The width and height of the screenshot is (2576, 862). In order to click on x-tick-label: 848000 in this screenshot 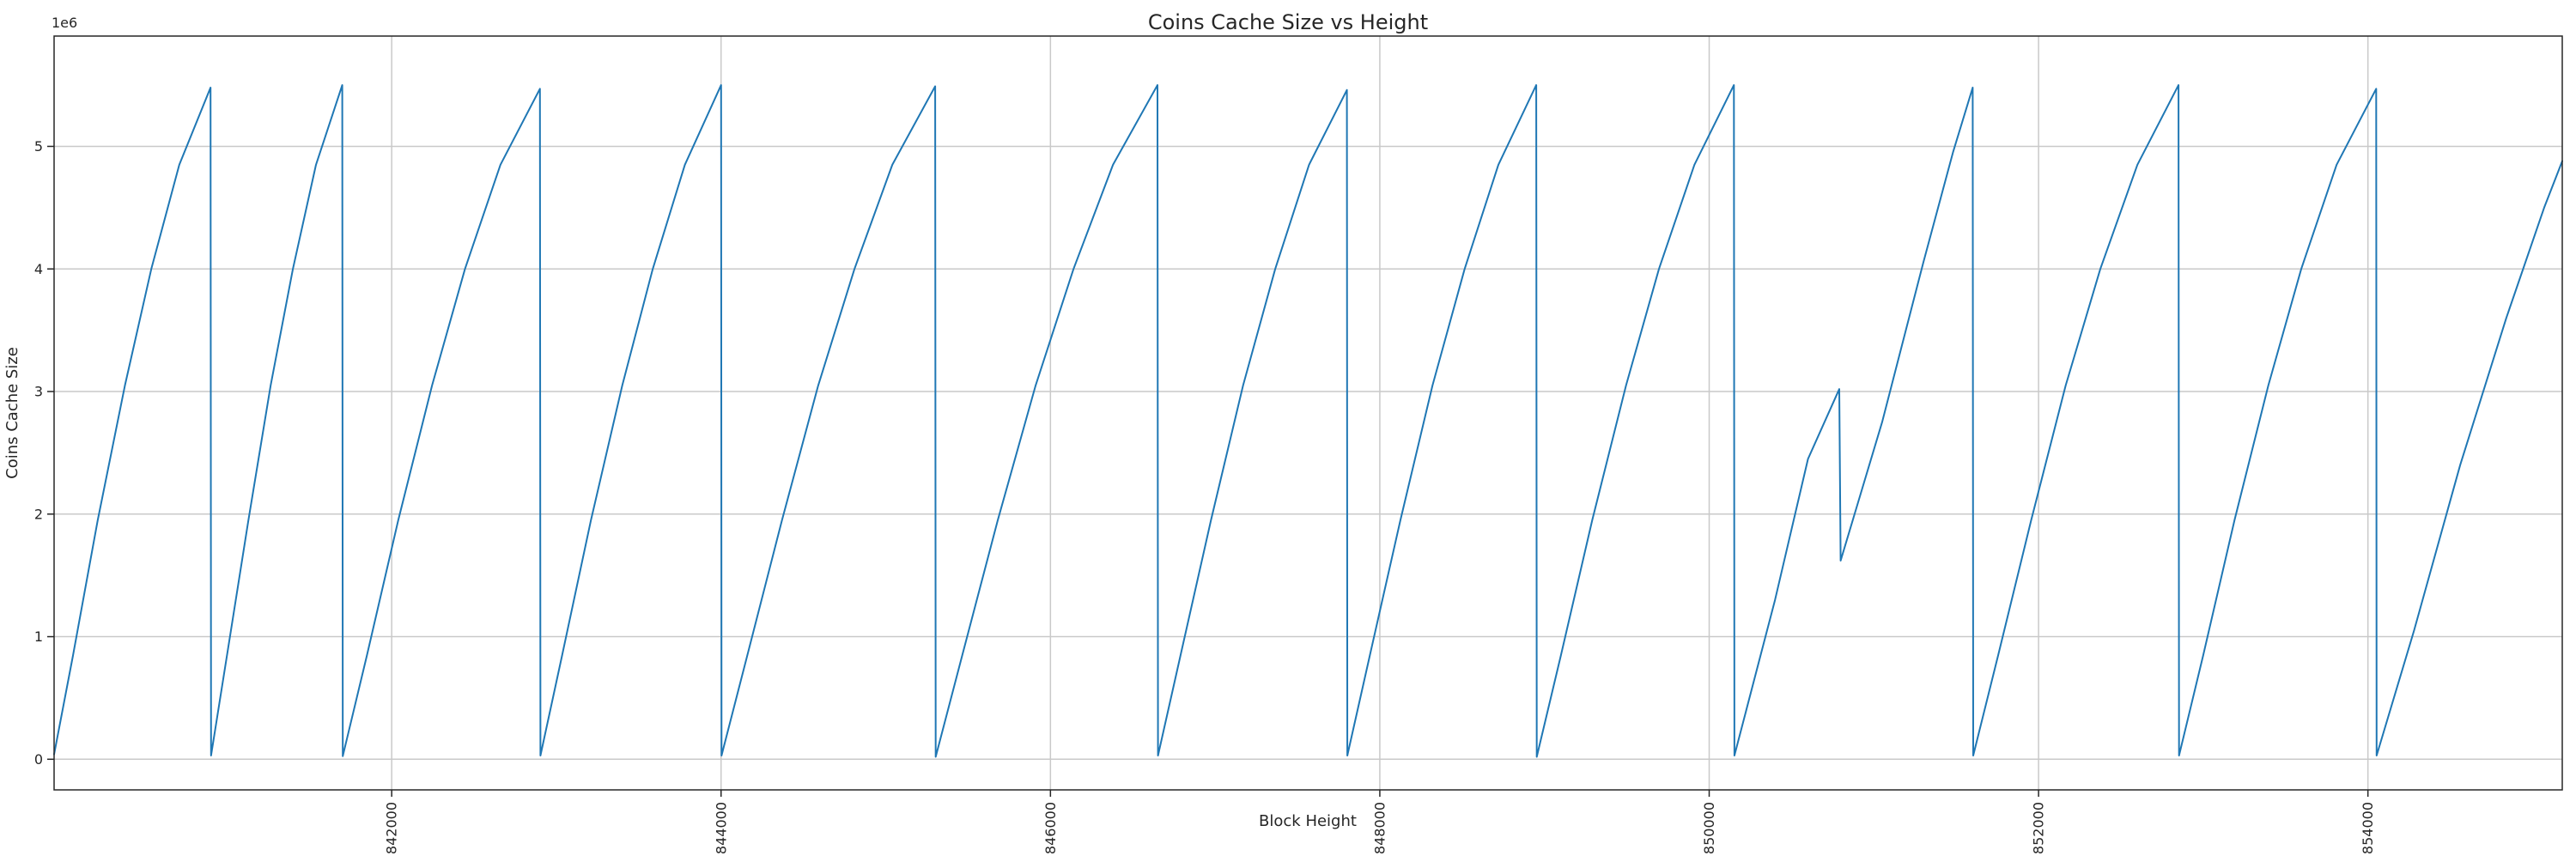, I will do `click(1379, 828)`.